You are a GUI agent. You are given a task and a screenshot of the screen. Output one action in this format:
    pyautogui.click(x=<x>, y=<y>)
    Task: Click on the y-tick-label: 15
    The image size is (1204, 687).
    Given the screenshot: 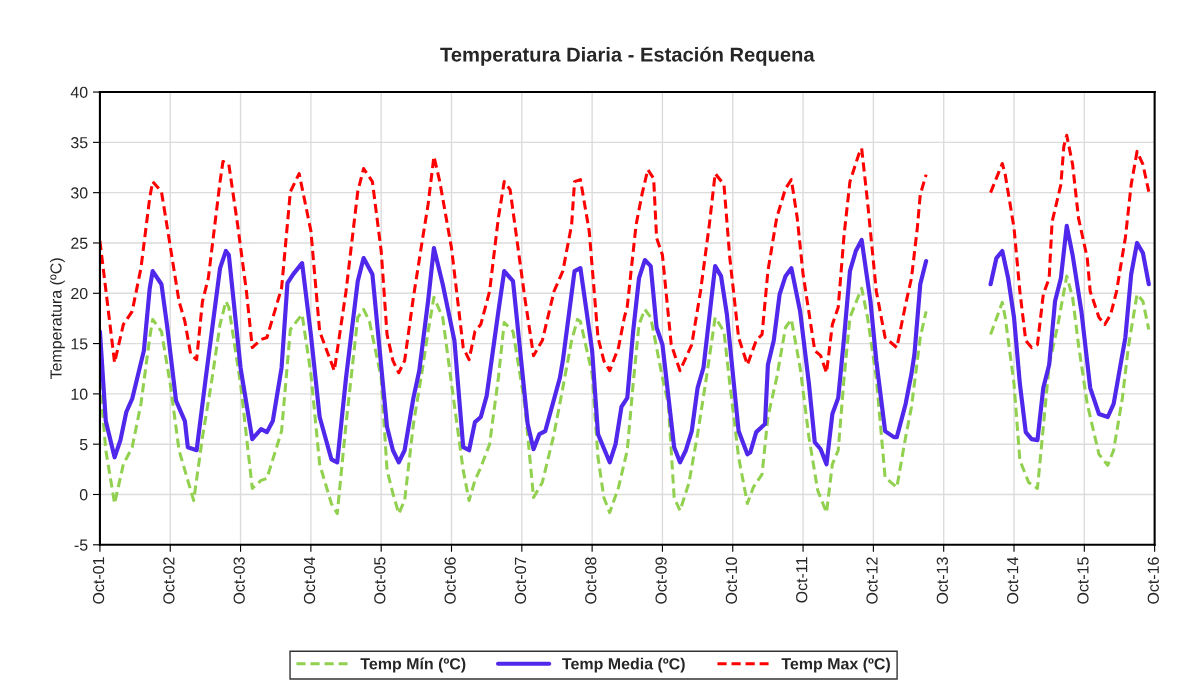 What is the action you would take?
    pyautogui.click(x=79, y=344)
    